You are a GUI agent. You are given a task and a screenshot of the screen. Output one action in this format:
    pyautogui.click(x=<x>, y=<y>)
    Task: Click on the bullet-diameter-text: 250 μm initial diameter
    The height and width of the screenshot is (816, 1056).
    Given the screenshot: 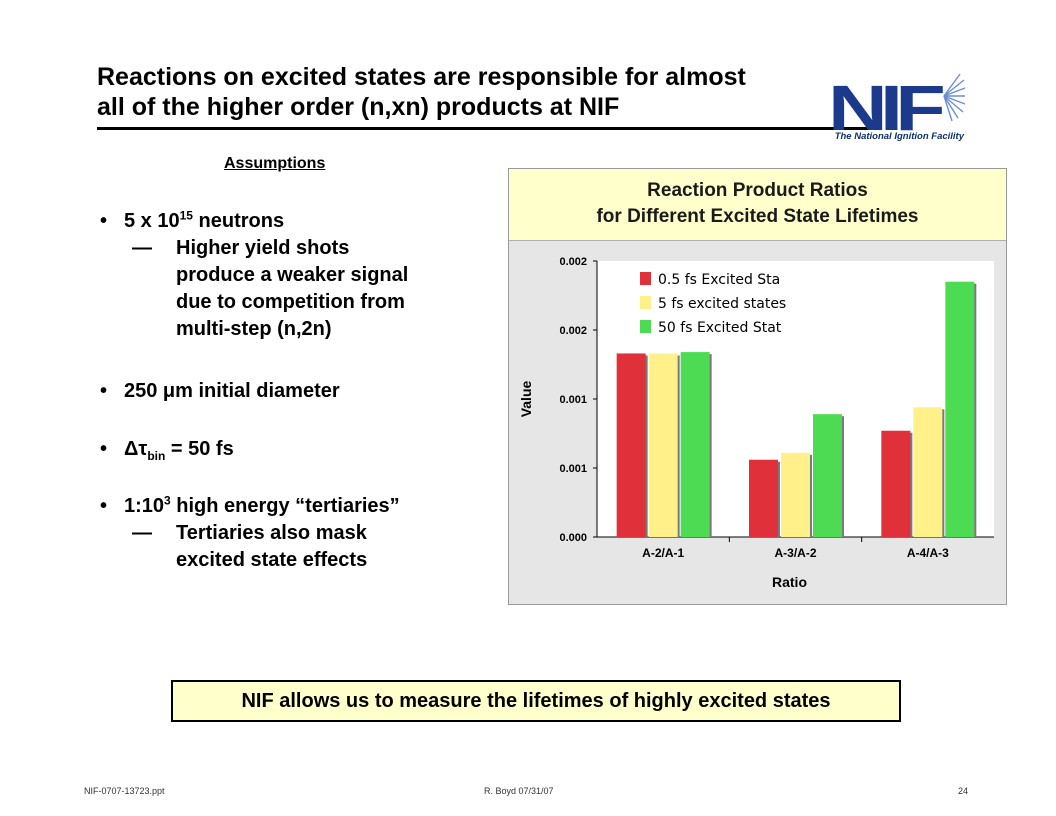 What is the action you would take?
    pyautogui.click(x=232, y=391)
    